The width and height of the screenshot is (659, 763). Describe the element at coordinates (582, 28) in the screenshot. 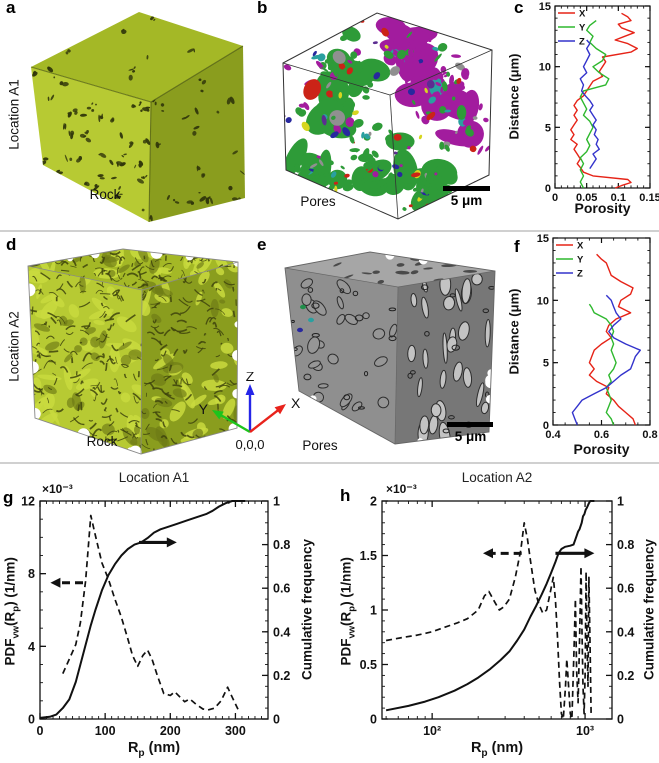

I see `svg-text: Y` at that location.